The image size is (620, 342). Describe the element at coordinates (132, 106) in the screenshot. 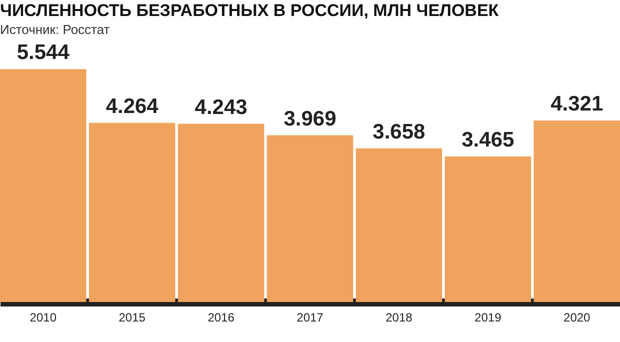

I see `data-label: 4.264` at that location.